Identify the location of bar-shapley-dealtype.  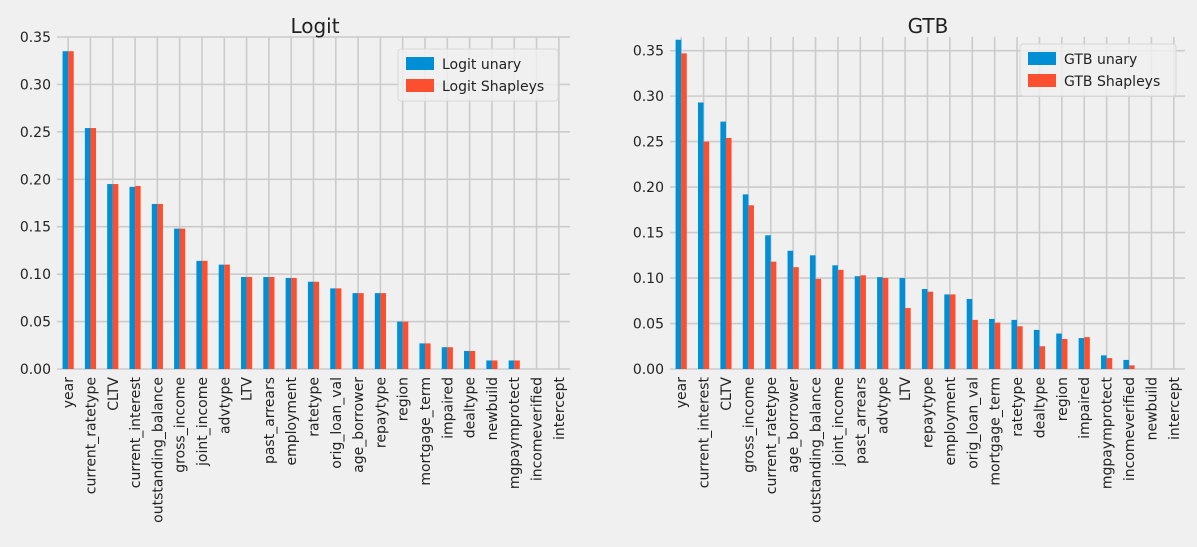
(472, 359).